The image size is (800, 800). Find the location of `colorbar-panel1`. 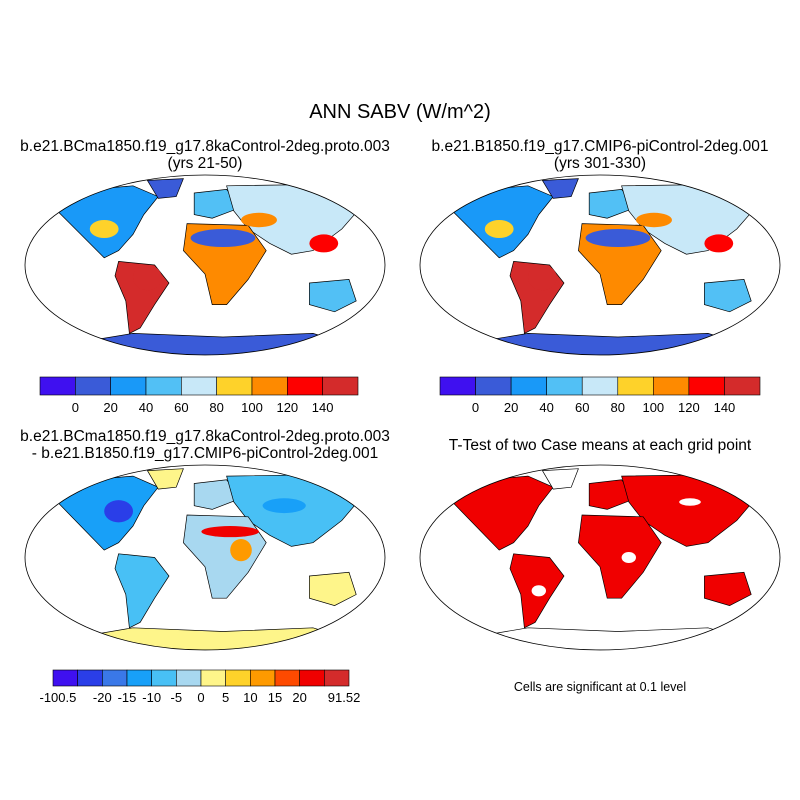

colorbar-panel1 is located at coordinates (199, 386).